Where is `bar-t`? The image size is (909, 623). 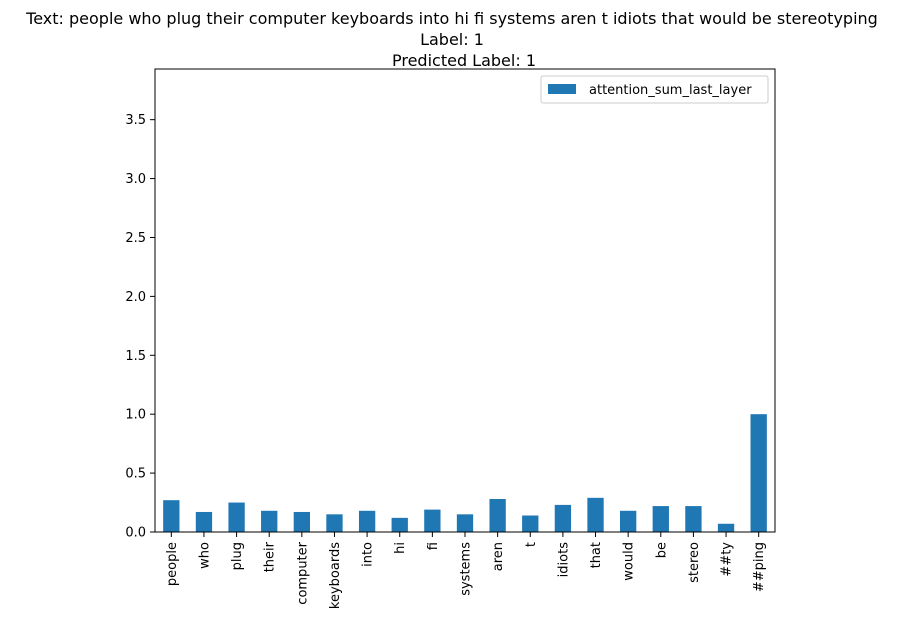 bar-t is located at coordinates (530, 523).